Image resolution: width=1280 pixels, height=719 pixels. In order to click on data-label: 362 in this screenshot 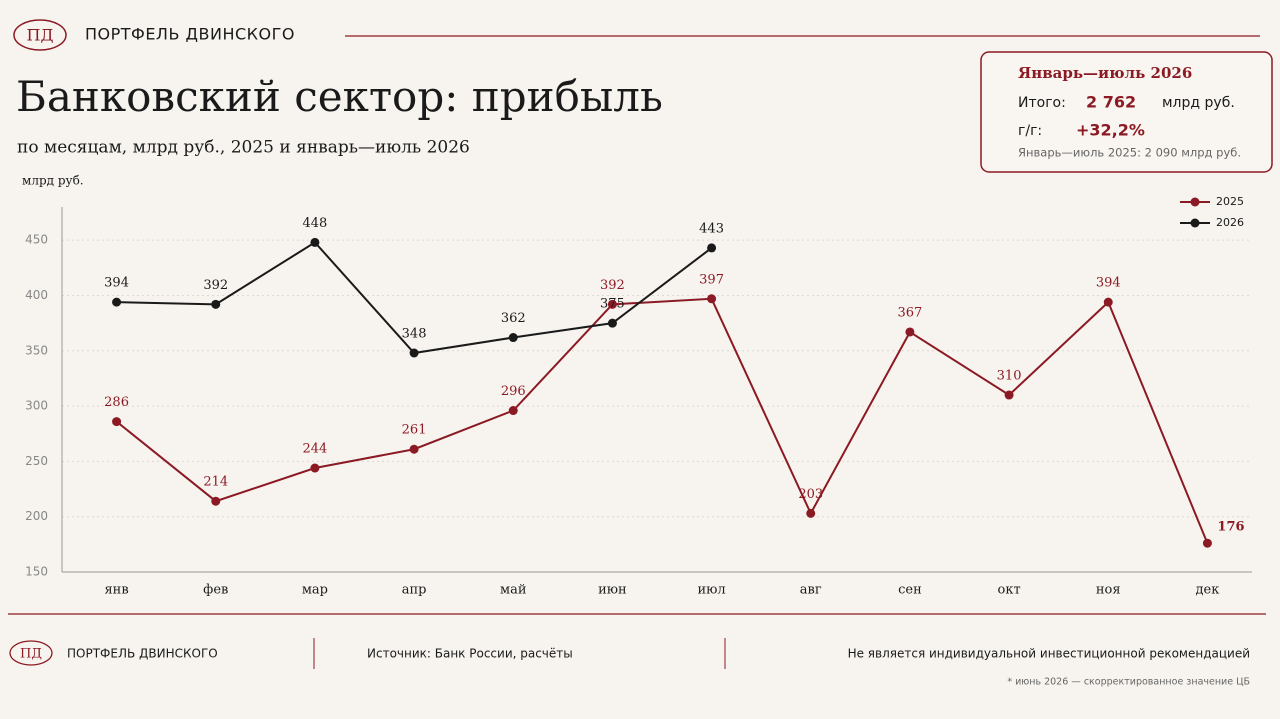, I will do `click(513, 318)`.